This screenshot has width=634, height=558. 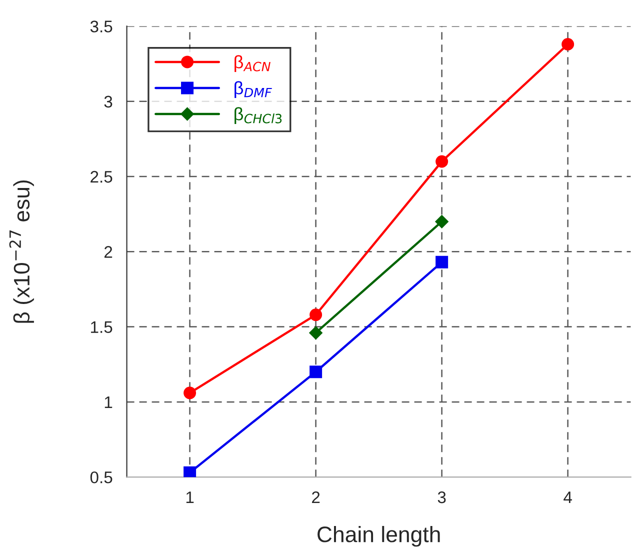 What do you see at coordinates (108, 252) in the screenshot?
I see `y-tick-label: 2` at bounding box center [108, 252].